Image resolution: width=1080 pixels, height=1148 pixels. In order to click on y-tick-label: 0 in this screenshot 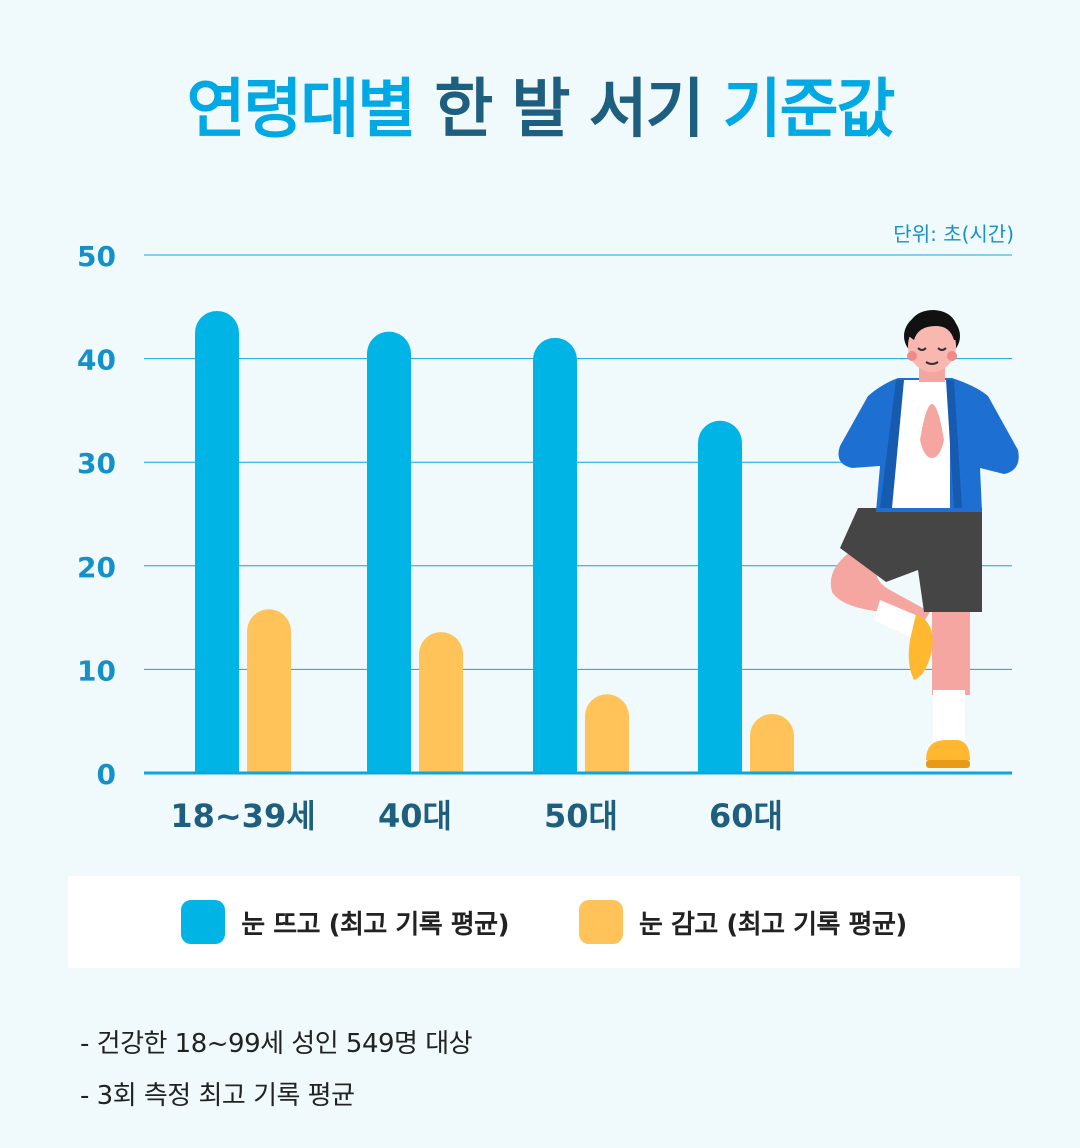, I will do `click(106, 774)`.